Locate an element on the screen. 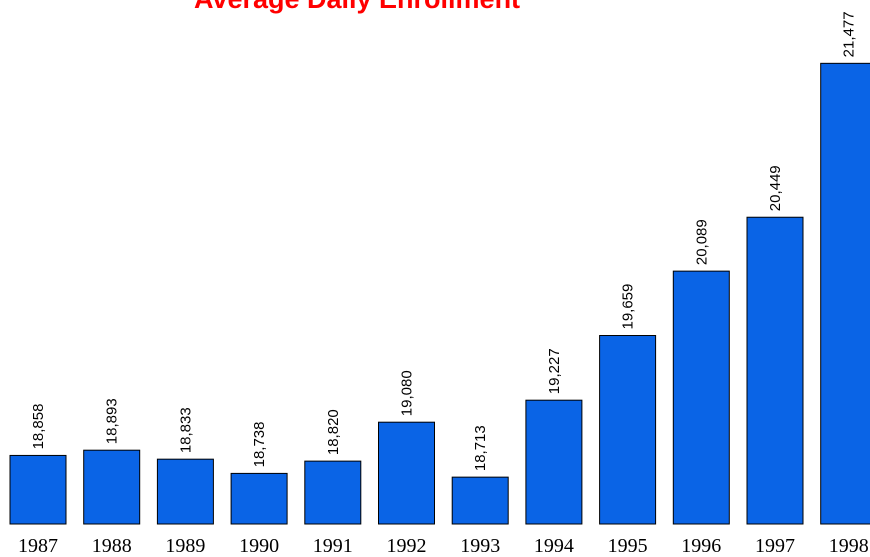  x-tick-label: 1998 is located at coordinates (849, 546).